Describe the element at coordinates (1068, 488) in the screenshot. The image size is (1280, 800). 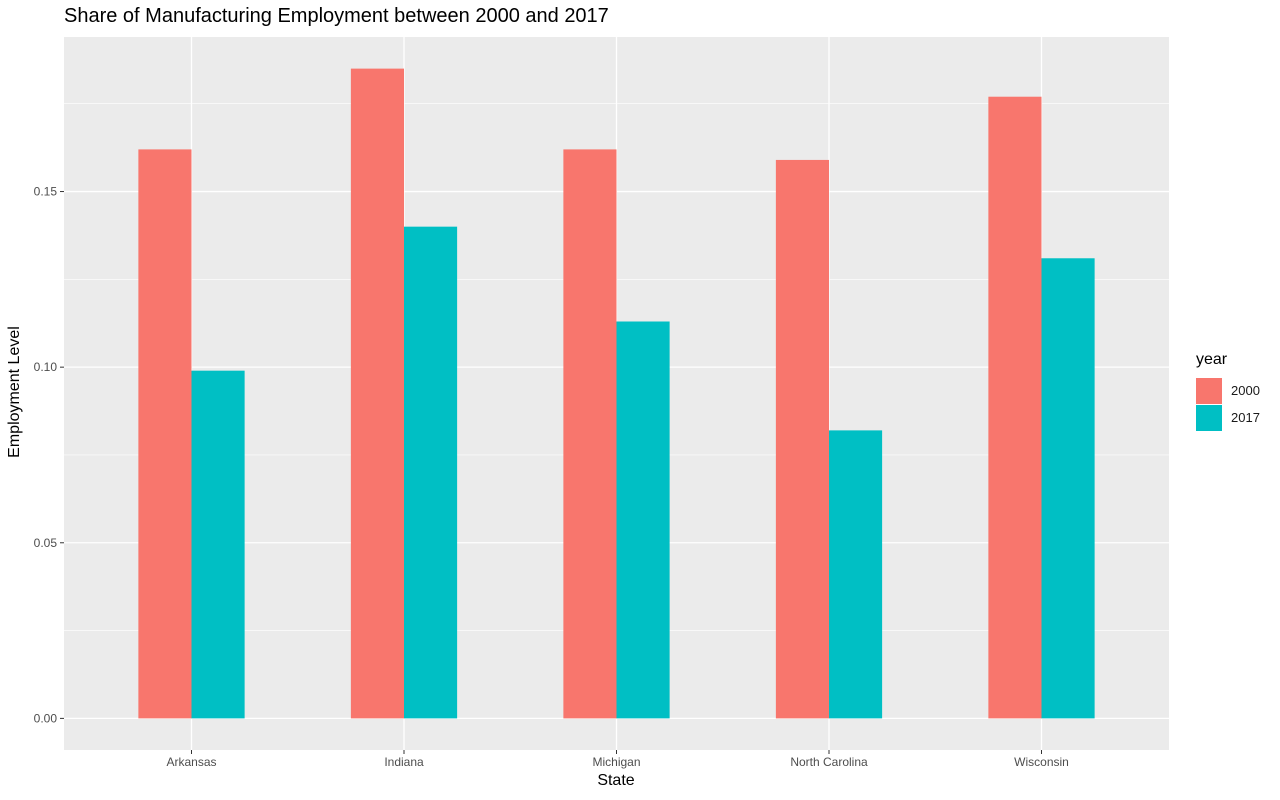
I see `bar-2017-wisconsin` at that location.